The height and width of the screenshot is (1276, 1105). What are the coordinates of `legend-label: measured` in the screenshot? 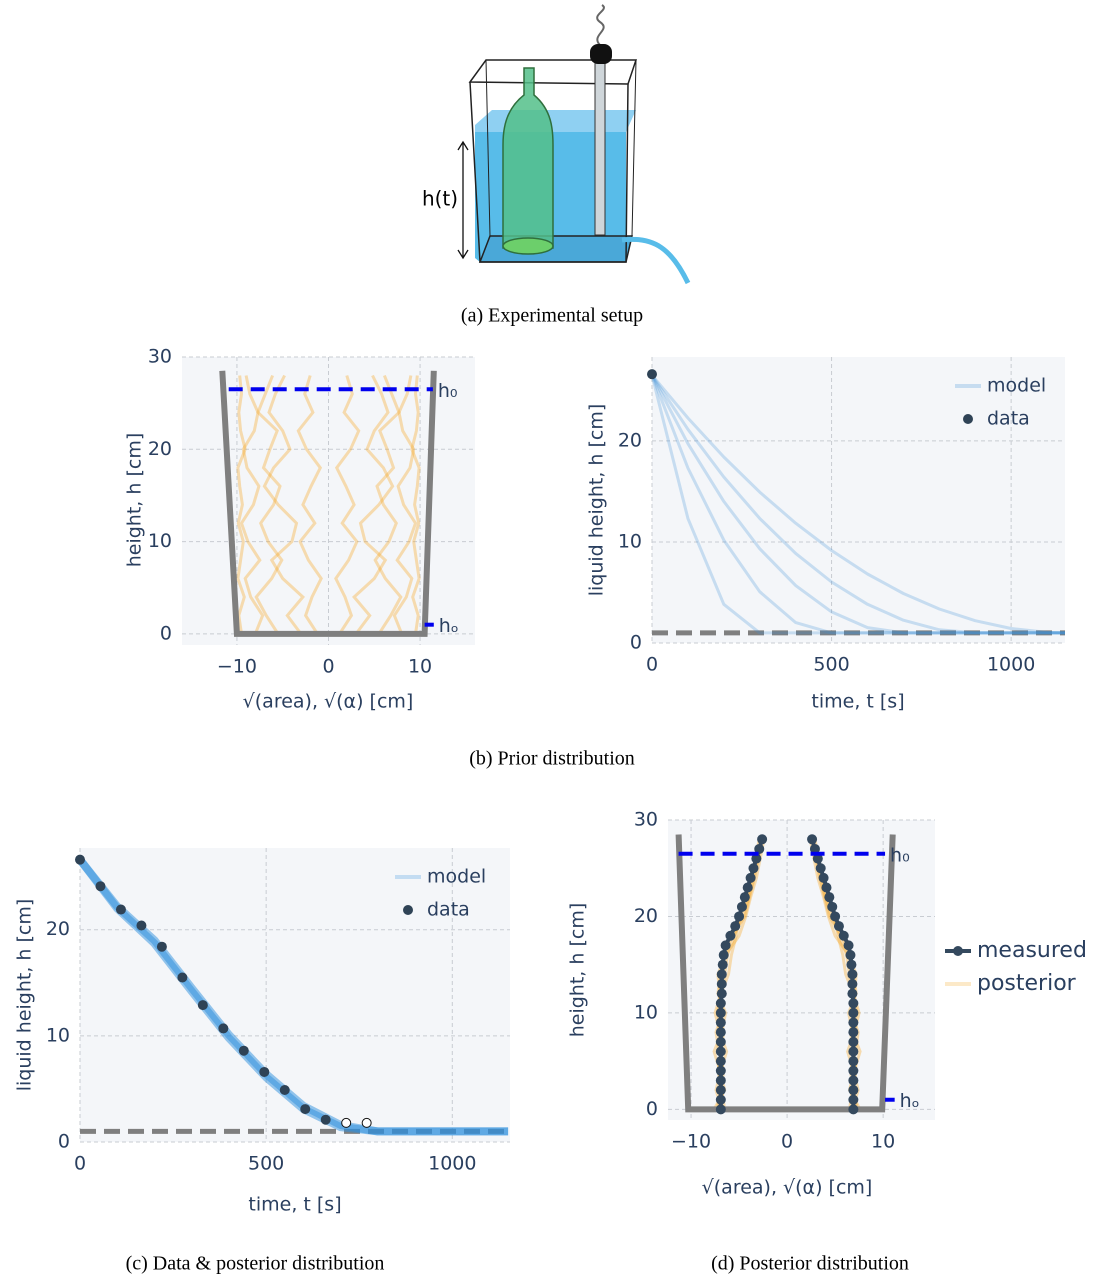 It's located at (1032, 950).